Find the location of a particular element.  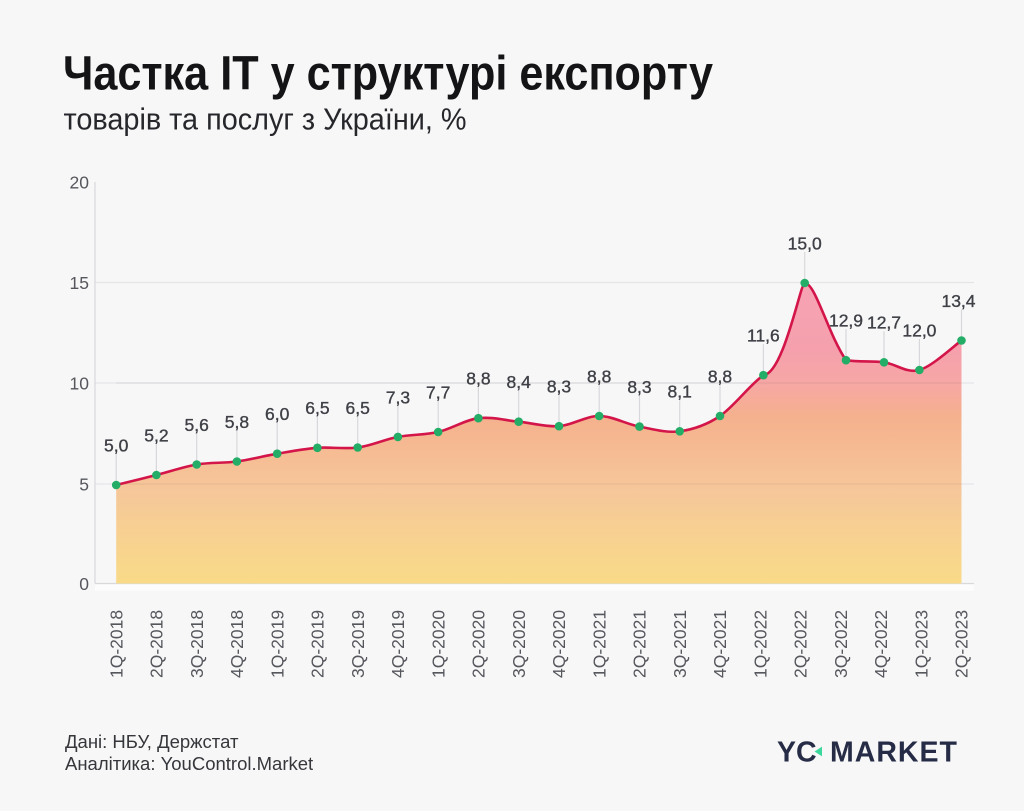

svg-text: 3Q-2018 is located at coordinates (197, 644).